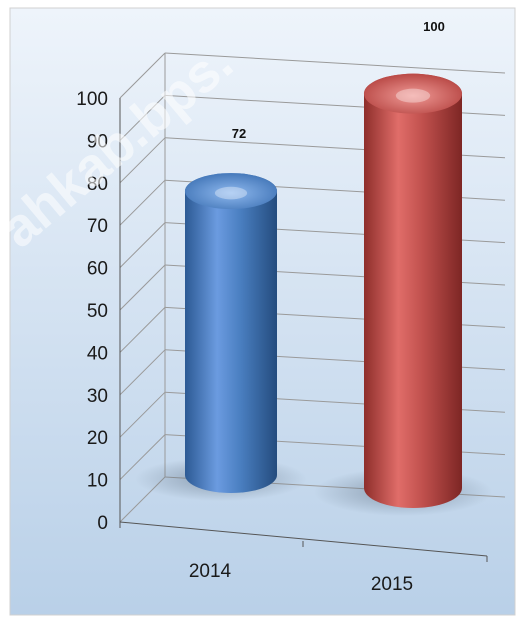  I want to click on y-tick-label: 90, so click(97, 141).